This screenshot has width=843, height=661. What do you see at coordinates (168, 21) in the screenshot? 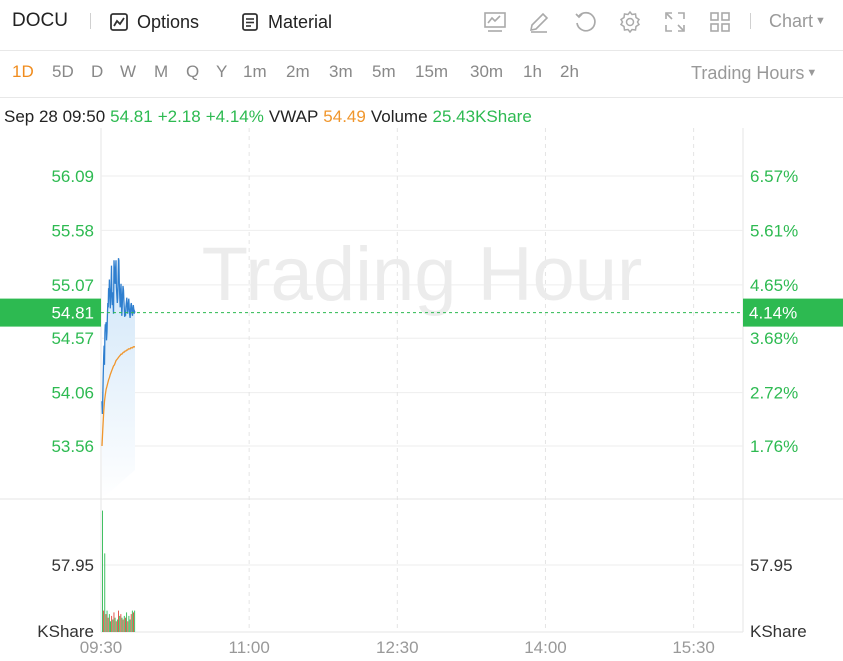
I see `options-label: Options` at bounding box center [168, 21].